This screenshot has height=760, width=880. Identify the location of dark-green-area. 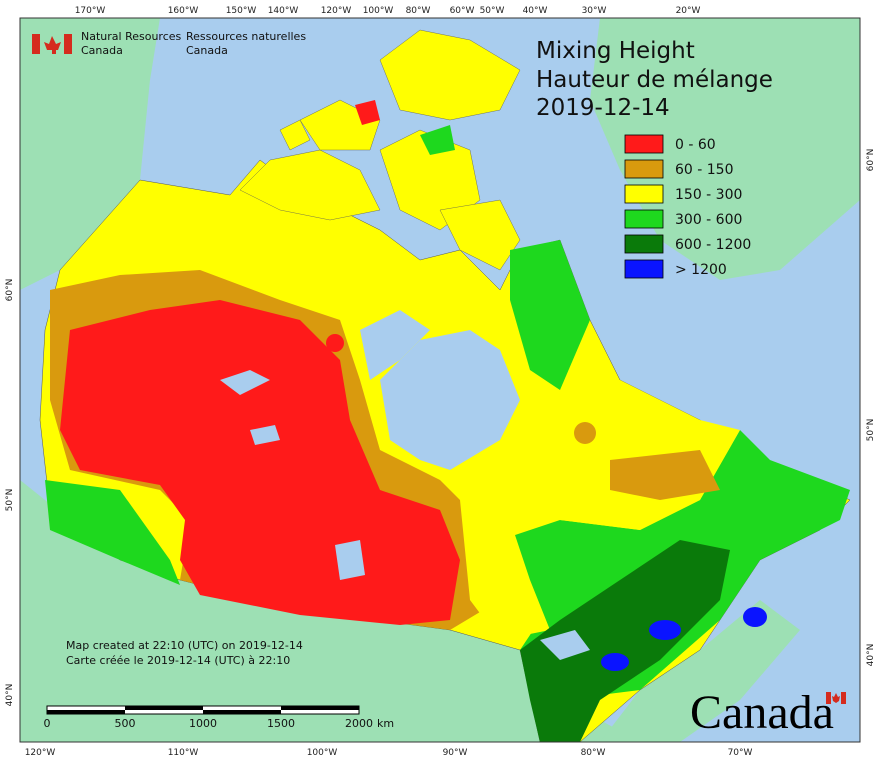
(625, 641).